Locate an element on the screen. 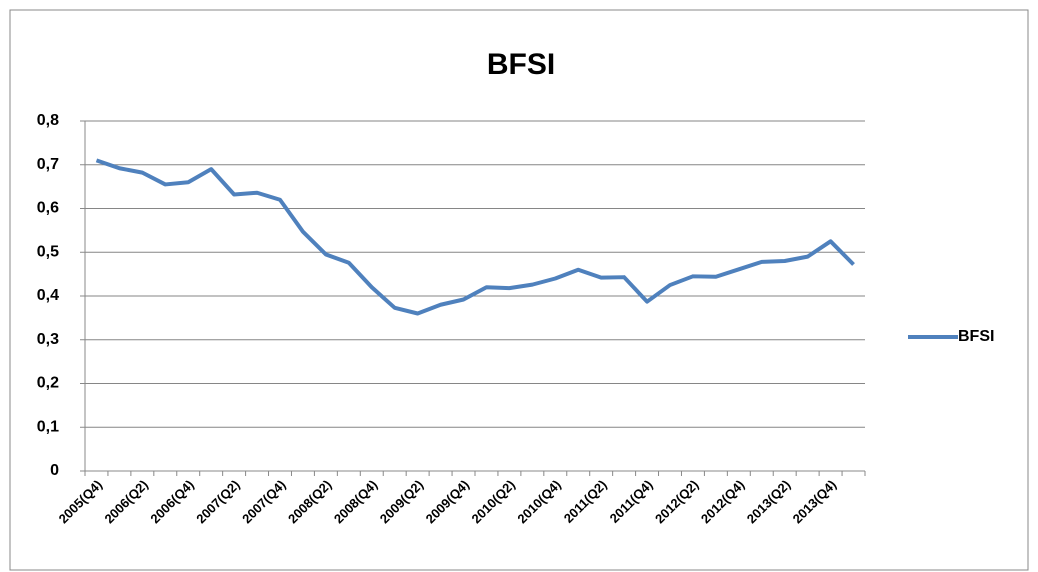  y-tick-label: 0,2 is located at coordinates (48, 383).